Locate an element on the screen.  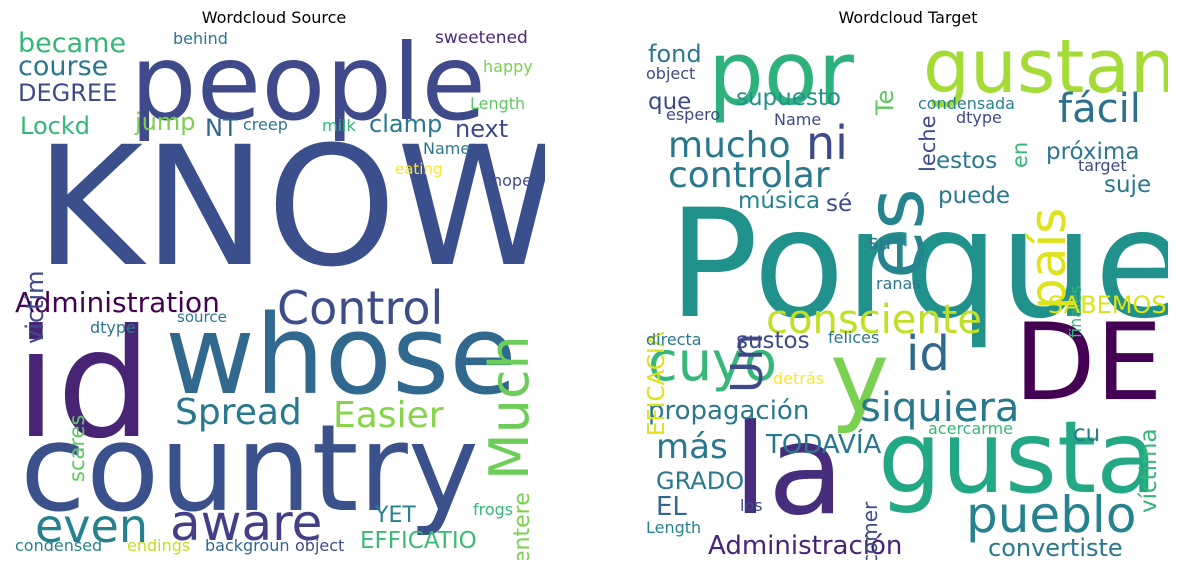
target-word-el: EL is located at coordinates (671, 507).